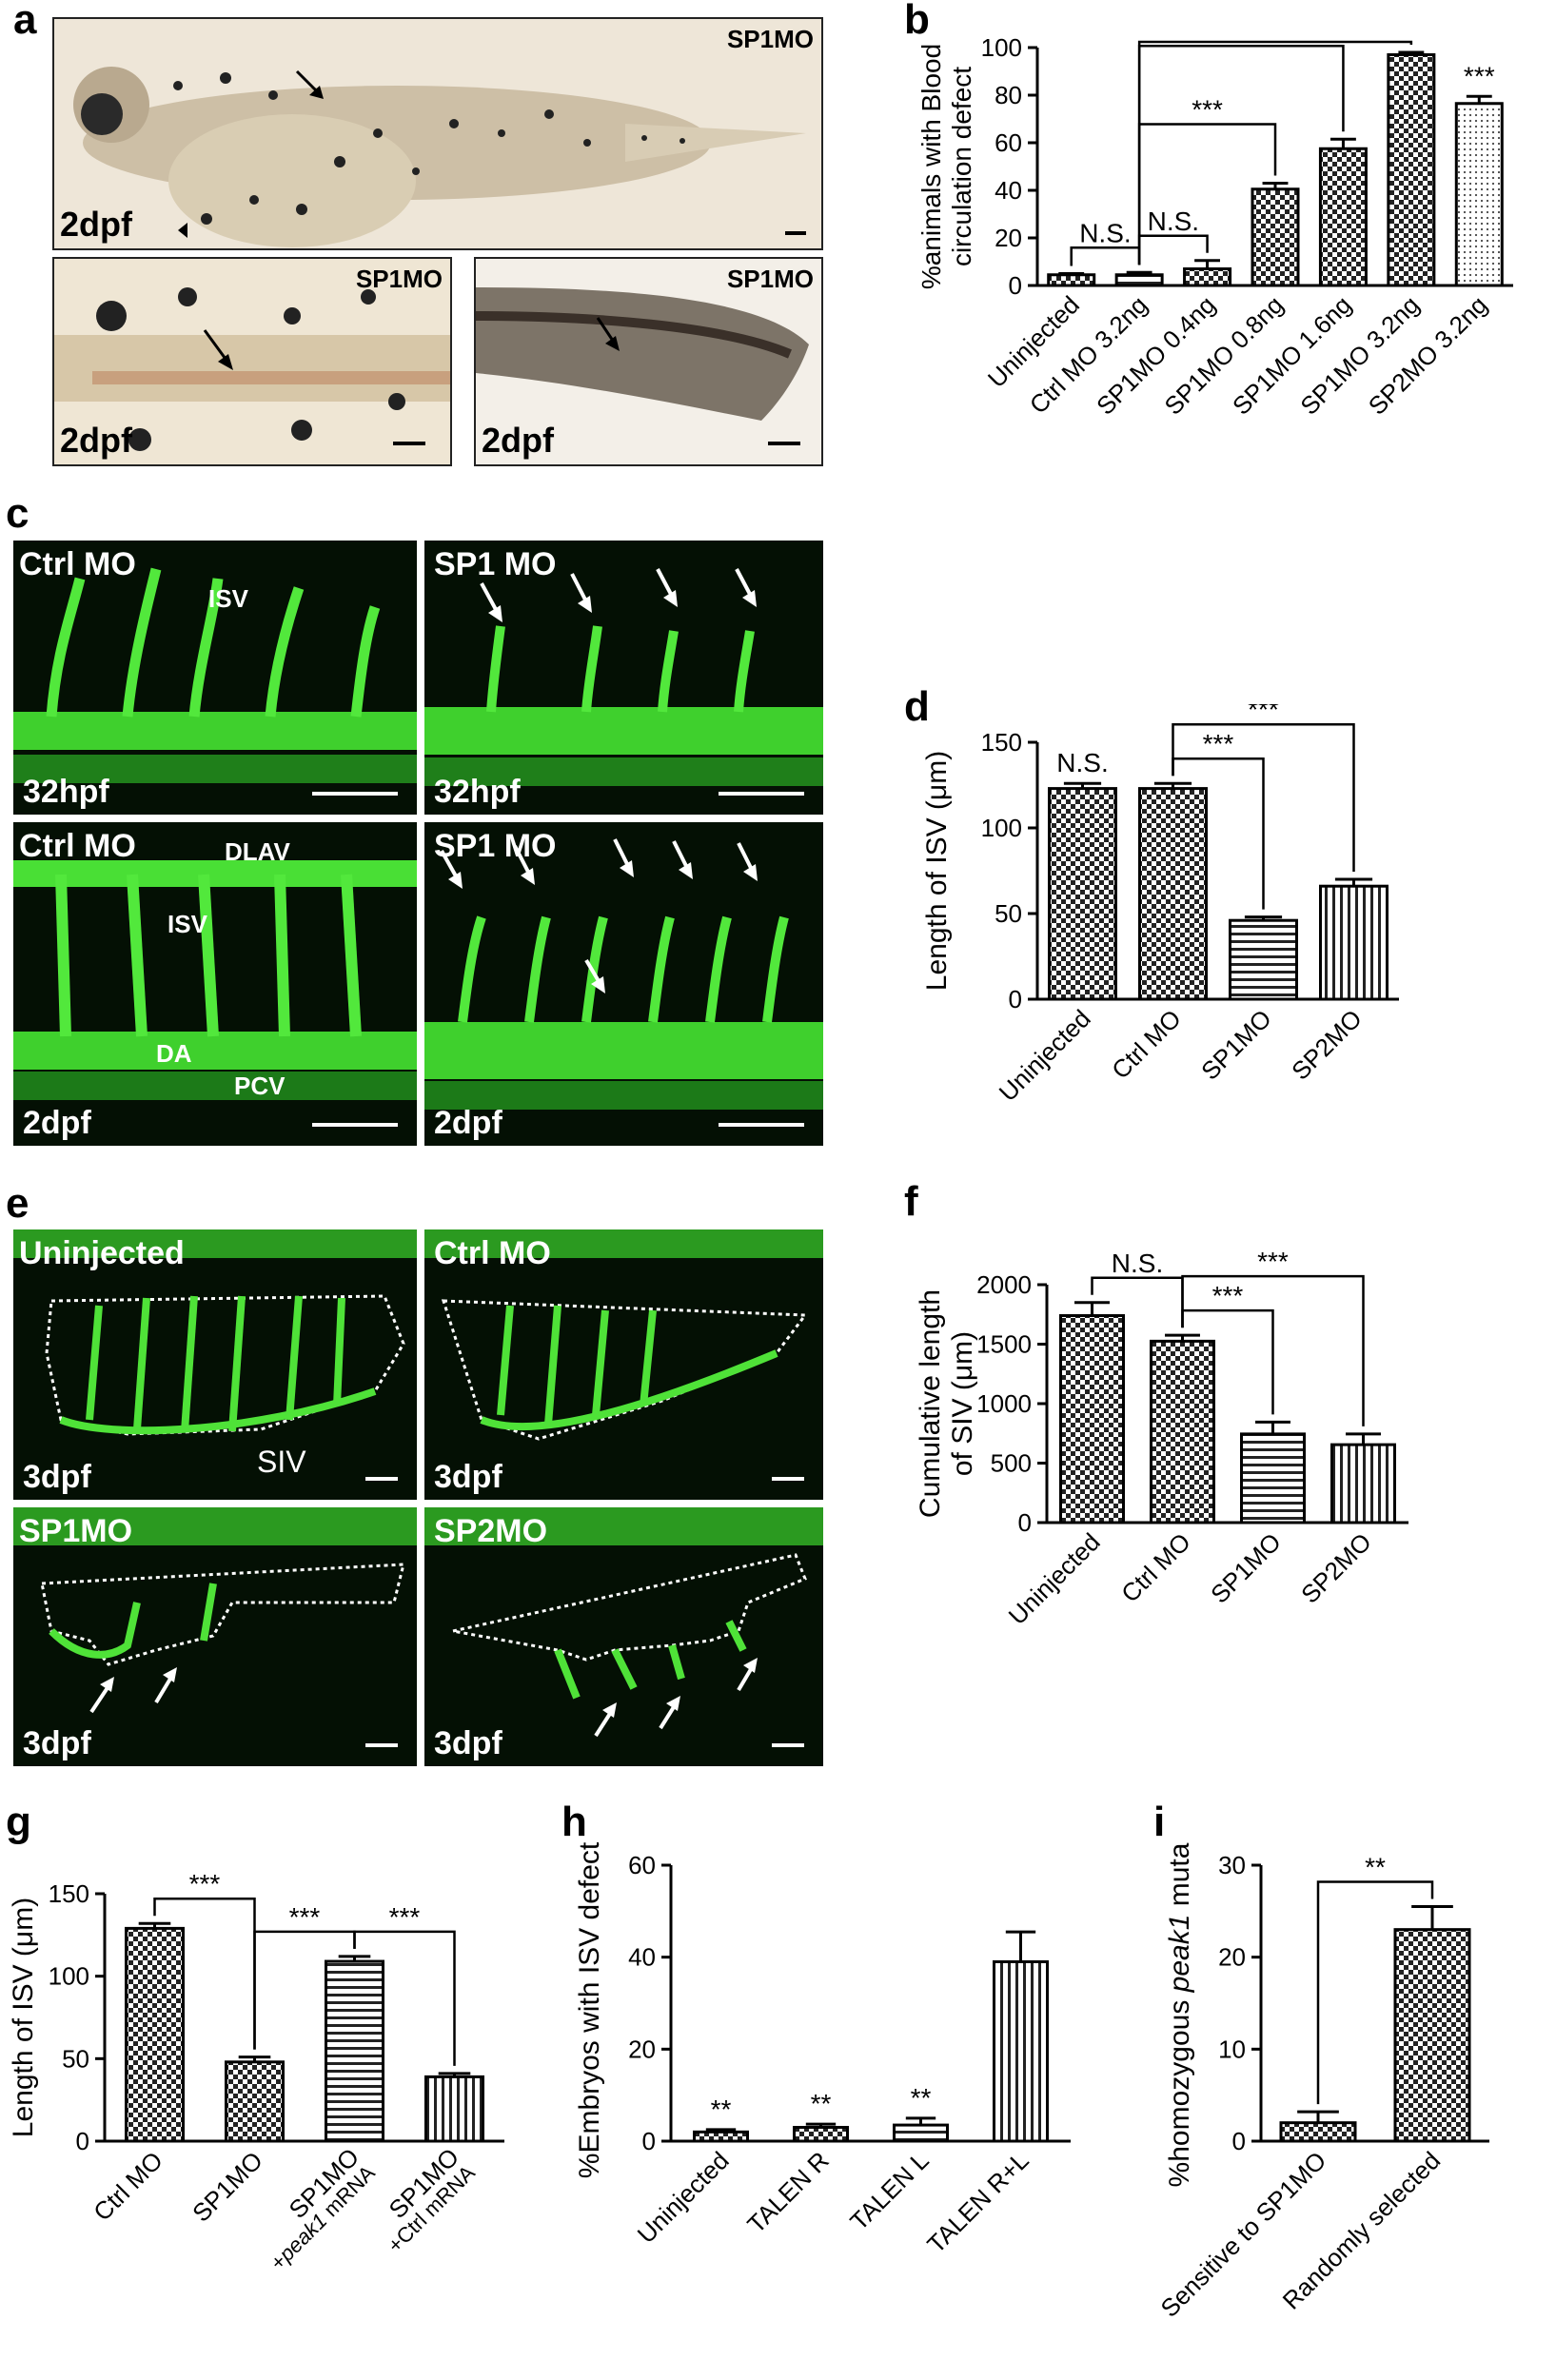 Image resolution: width=1556 pixels, height=2380 pixels. I want to click on y-tick-label: 10, so click(1232, 2049).